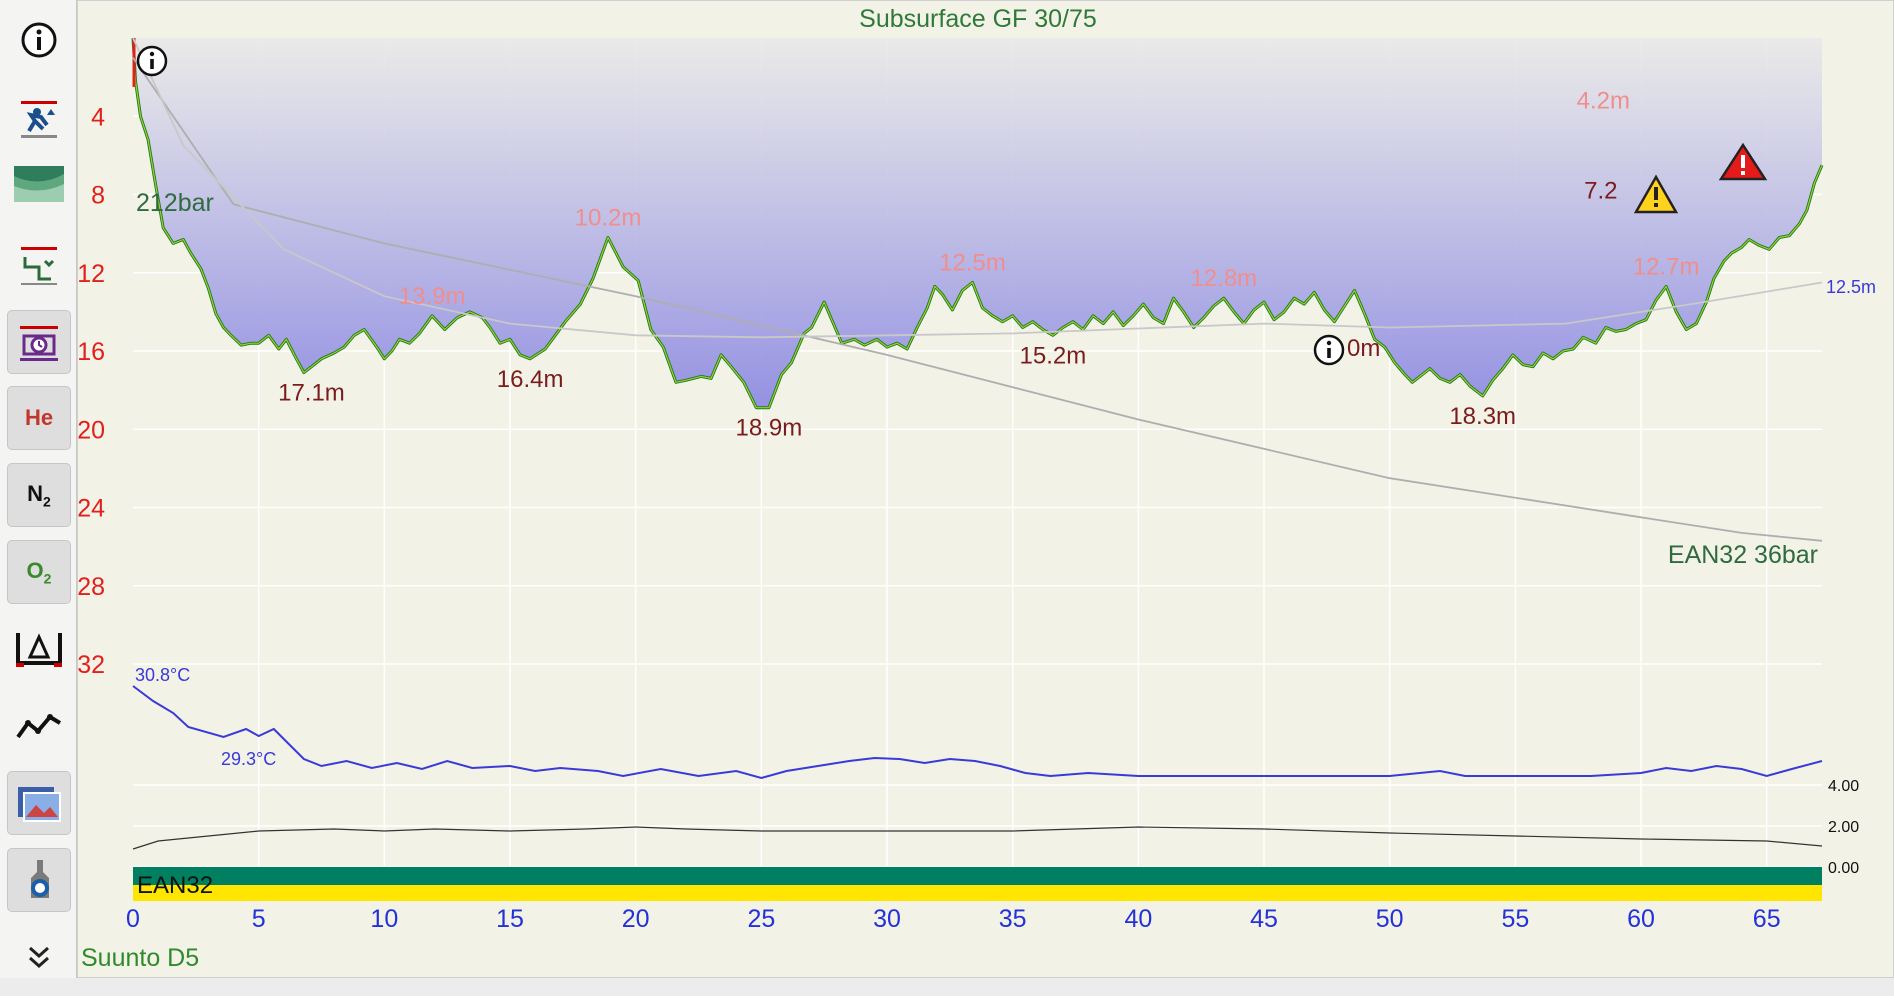 Image resolution: width=1894 pixels, height=996 pixels. I want to click on heartrate-button, so click(39, 880).